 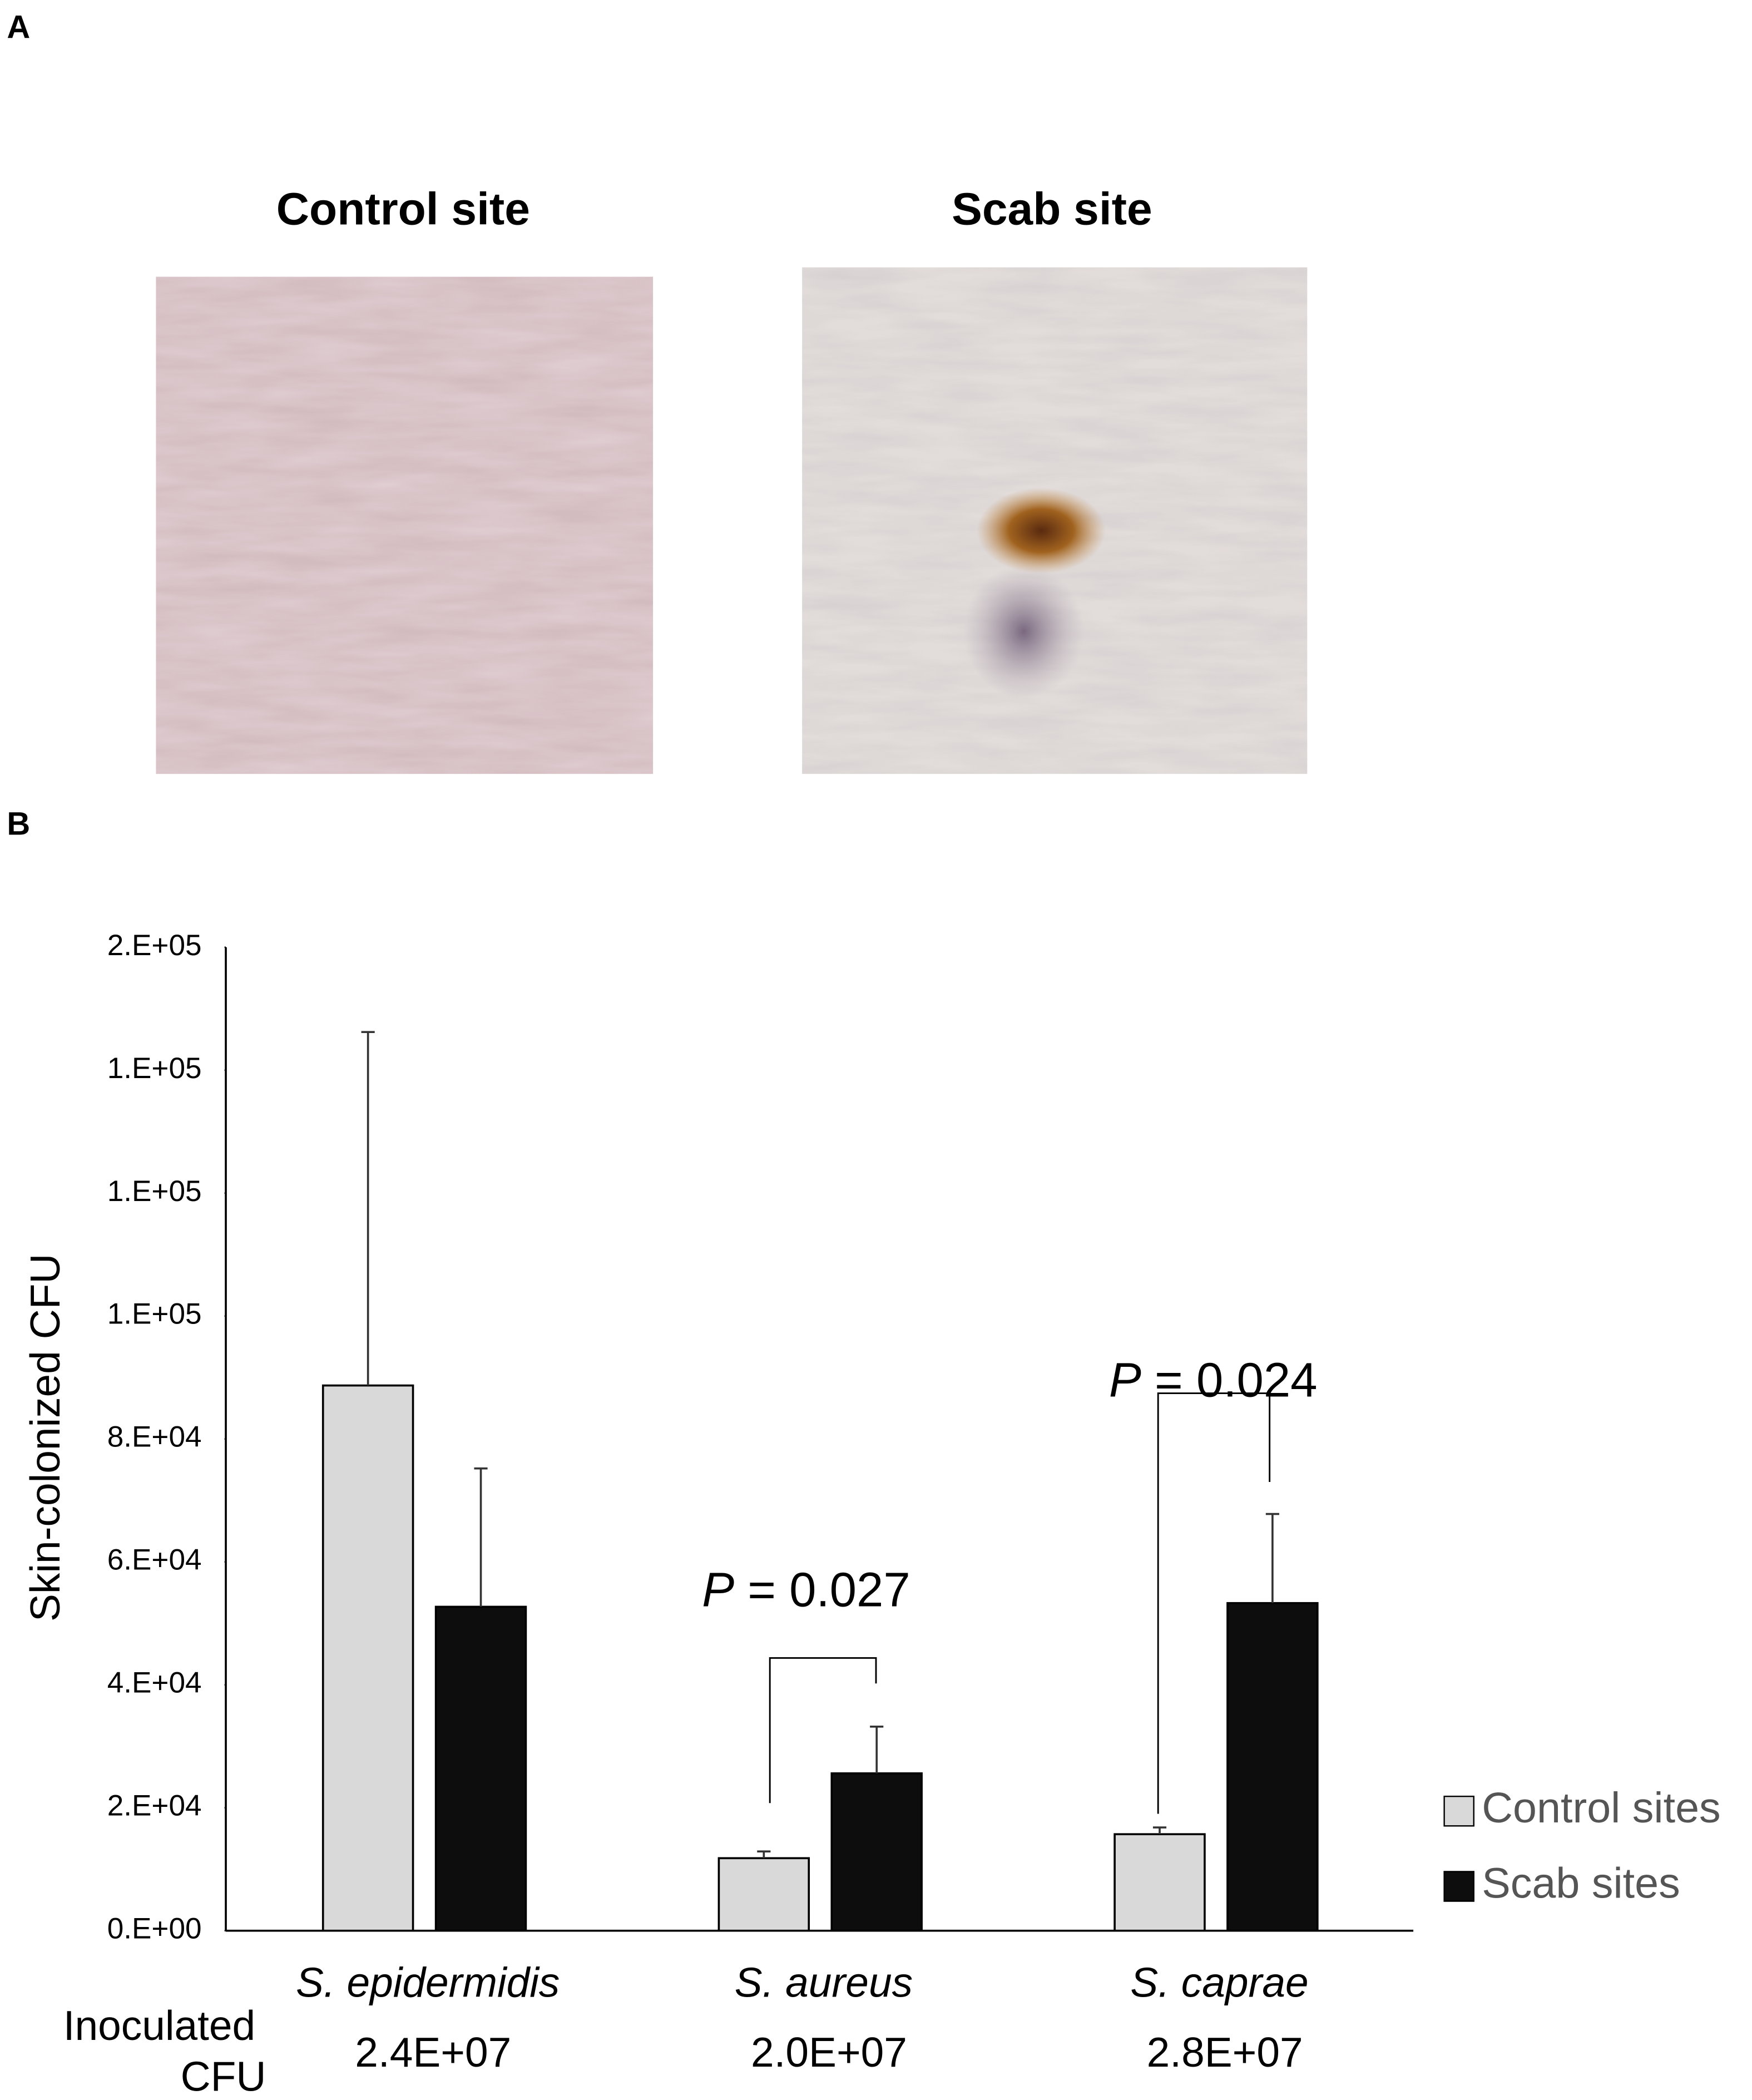 I want to click on annotation-text: = 0.027, so click(x=822, y=1590).